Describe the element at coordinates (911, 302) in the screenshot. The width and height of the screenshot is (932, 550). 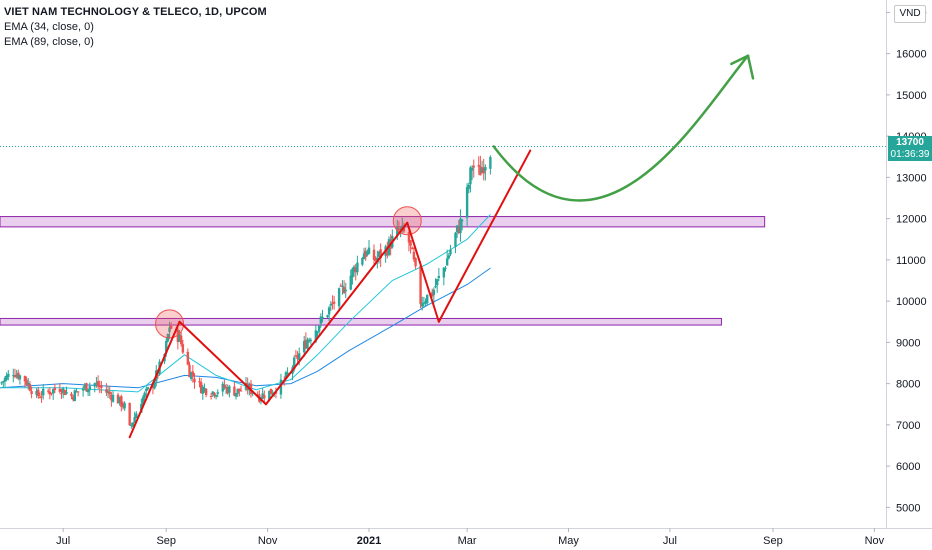
I see `y-tick-label: 10000` at that location.